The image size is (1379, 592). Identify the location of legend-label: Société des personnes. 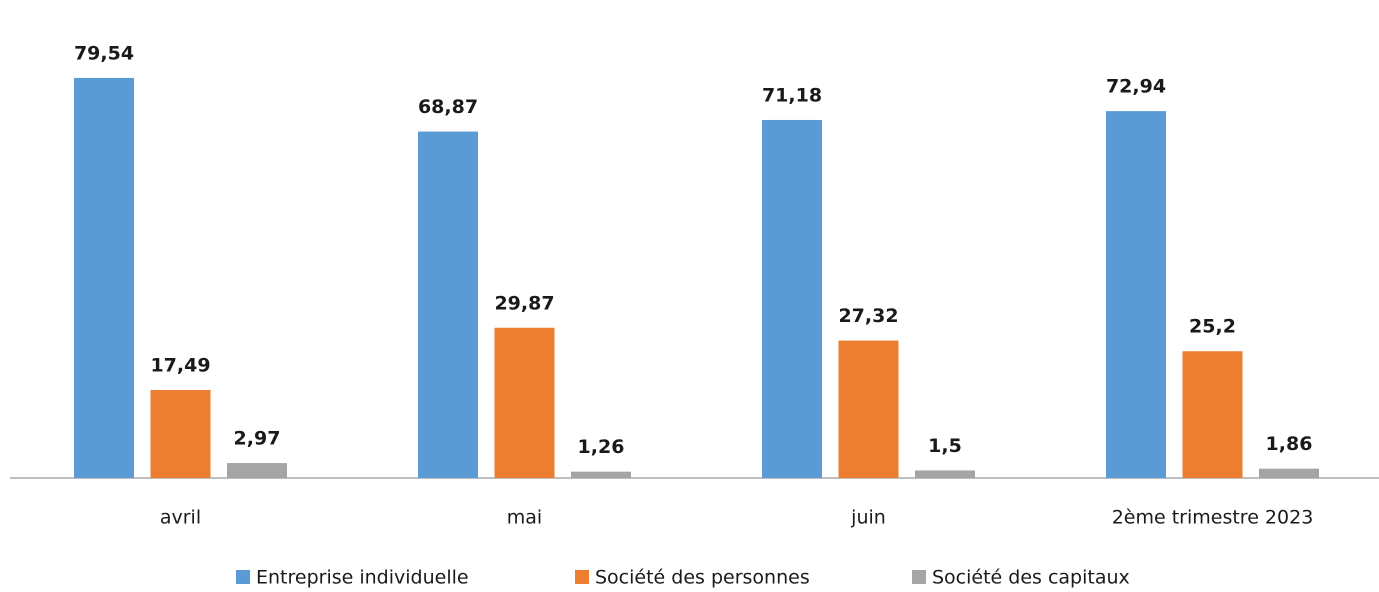
(702, 578).